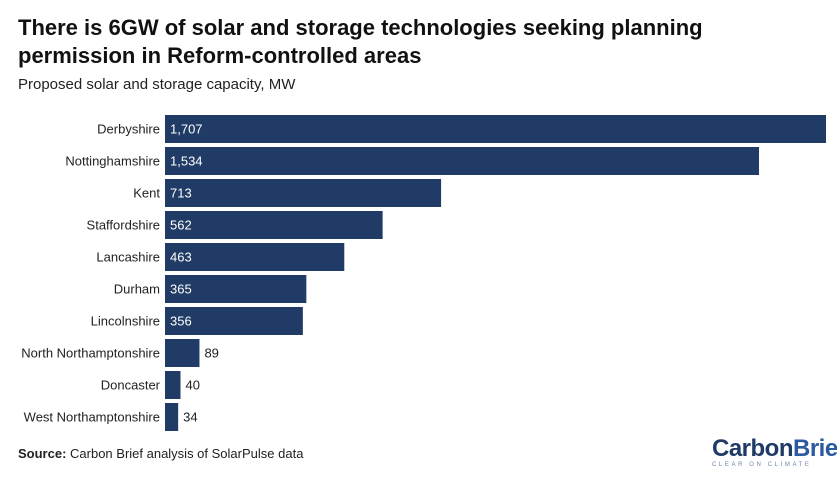  Describe the element at coordinates (181, 289) in the screenshot. I see `value-label-durham: 365` at that location.